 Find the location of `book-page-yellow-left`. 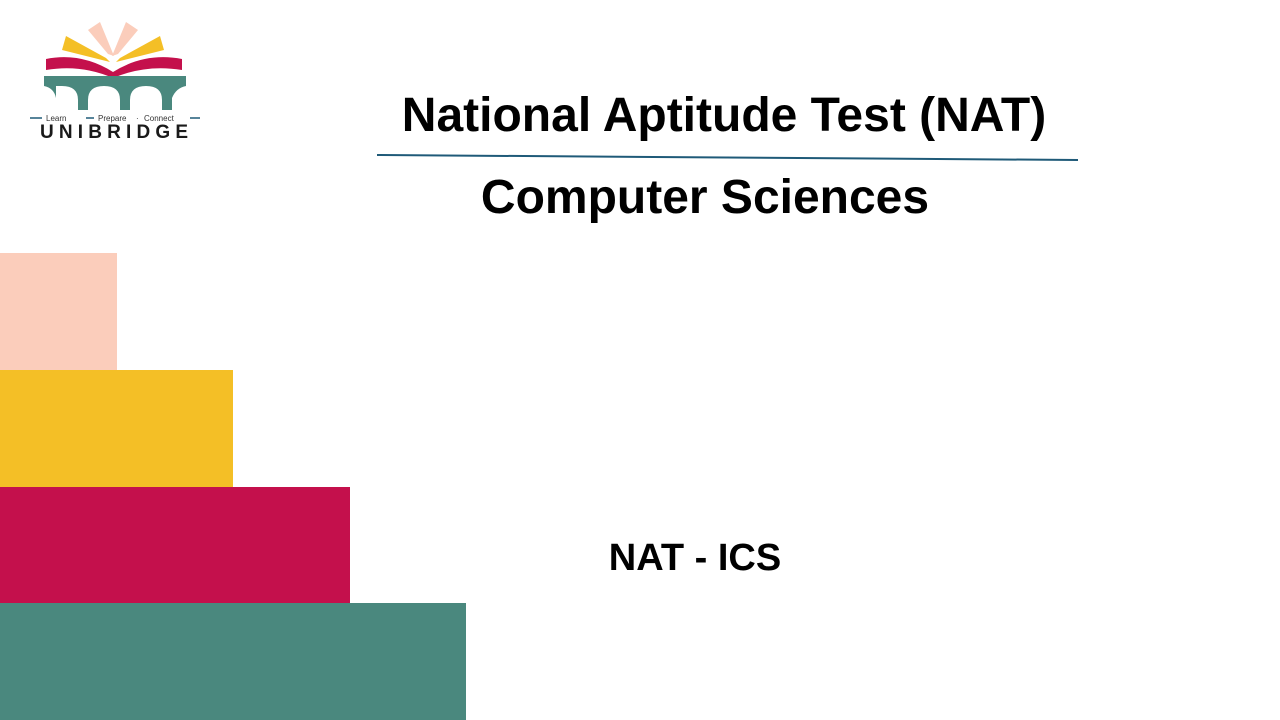

book-page-yellow-left is located at coordinates (86, 49).